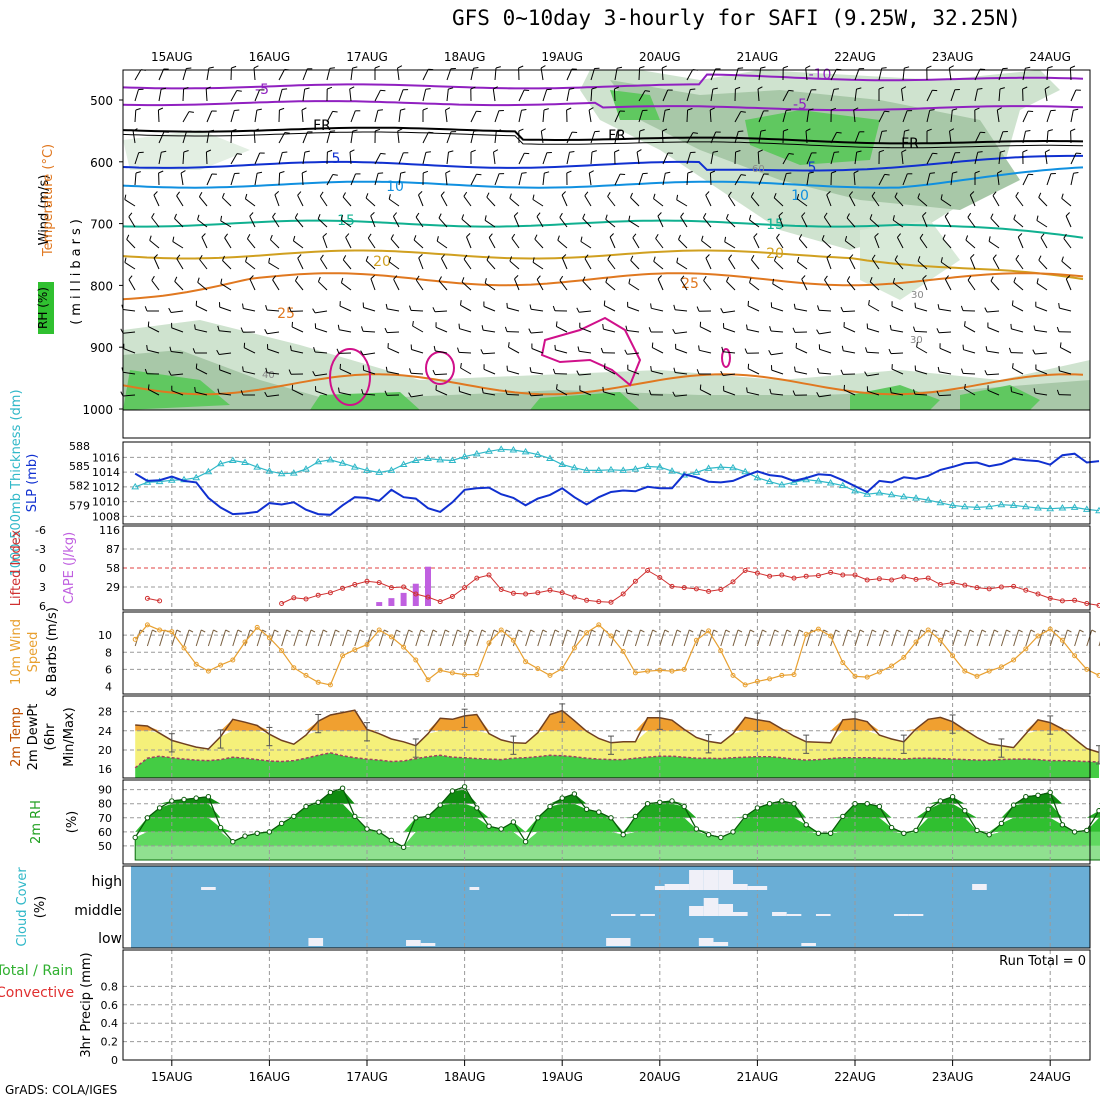  What do you see at coordinates (110, 939) in the screenshot?
I see `cloud-level-low: low` at bounding box center [110, 939].